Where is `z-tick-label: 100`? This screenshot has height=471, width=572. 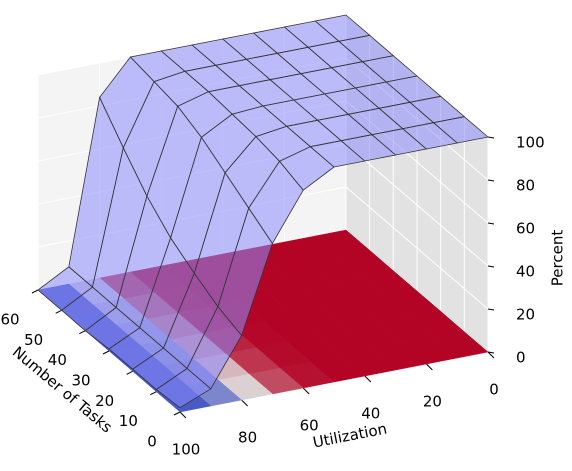 z-tick-label: 100 is located at coordinates (530, 143).